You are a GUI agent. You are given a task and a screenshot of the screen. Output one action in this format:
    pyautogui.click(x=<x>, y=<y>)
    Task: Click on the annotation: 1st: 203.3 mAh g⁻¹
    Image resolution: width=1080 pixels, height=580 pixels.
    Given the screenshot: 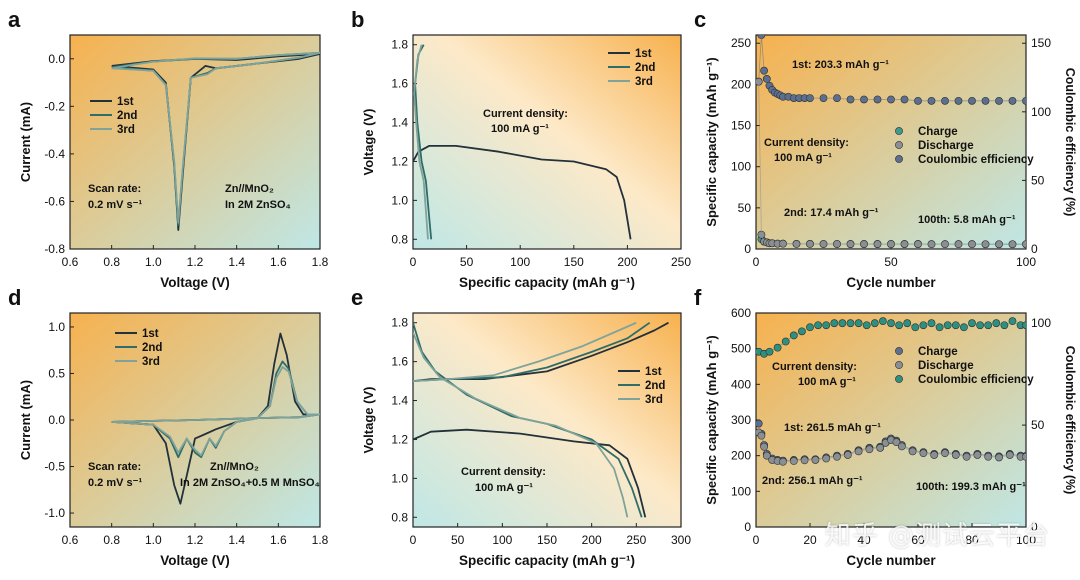 What is the action you would take?
    pyautogui.click(x=840, y=65)
    